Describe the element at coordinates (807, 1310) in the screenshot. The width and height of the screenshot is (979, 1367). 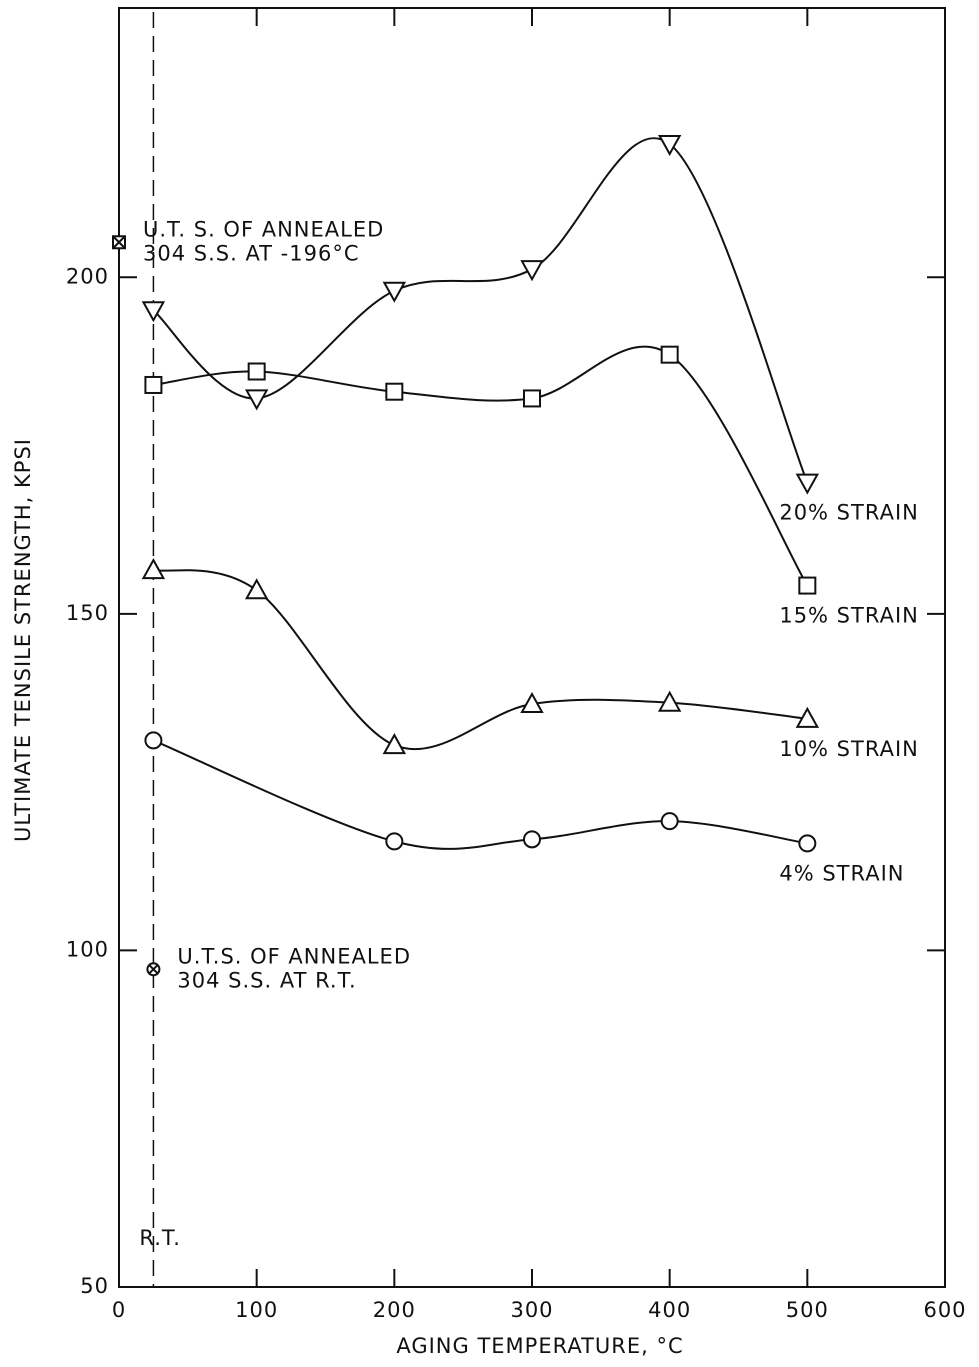
I see `x-tick-label: 500` at that location.